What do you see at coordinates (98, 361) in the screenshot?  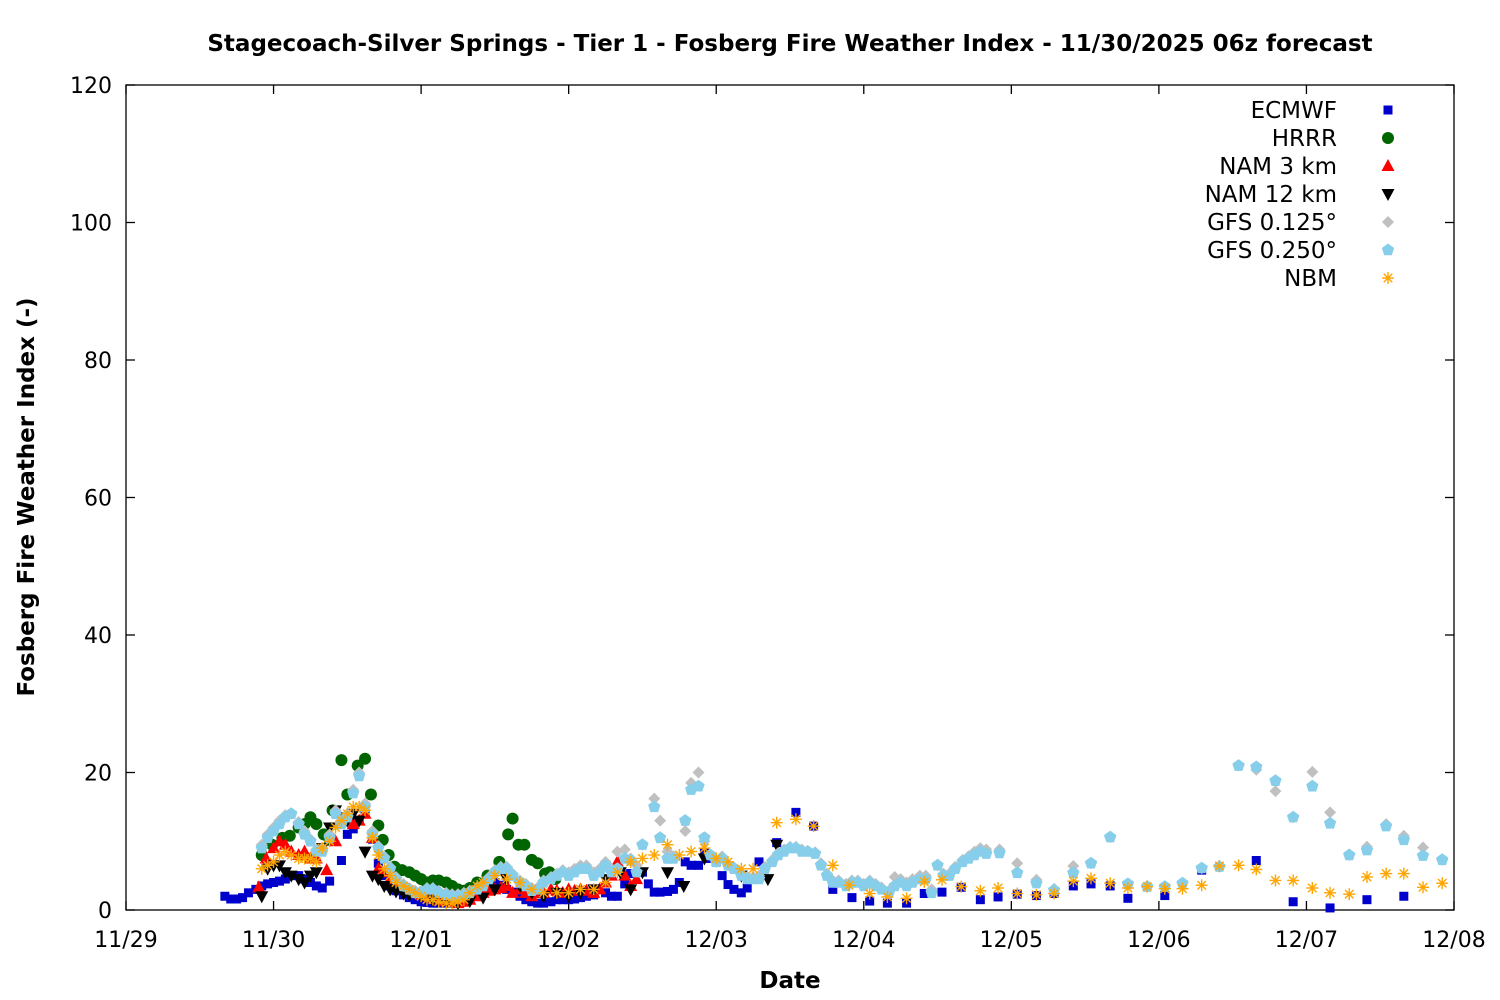 I see `y-tick-label: 80` at bounding box center [98, 361].